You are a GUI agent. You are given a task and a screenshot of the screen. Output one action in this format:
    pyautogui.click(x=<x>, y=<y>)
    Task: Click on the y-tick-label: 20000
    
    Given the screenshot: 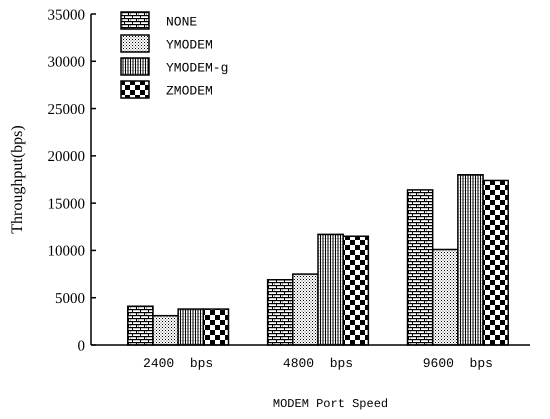 What is the action you would take?
    pyautogui.click(x=66, y=157)
    